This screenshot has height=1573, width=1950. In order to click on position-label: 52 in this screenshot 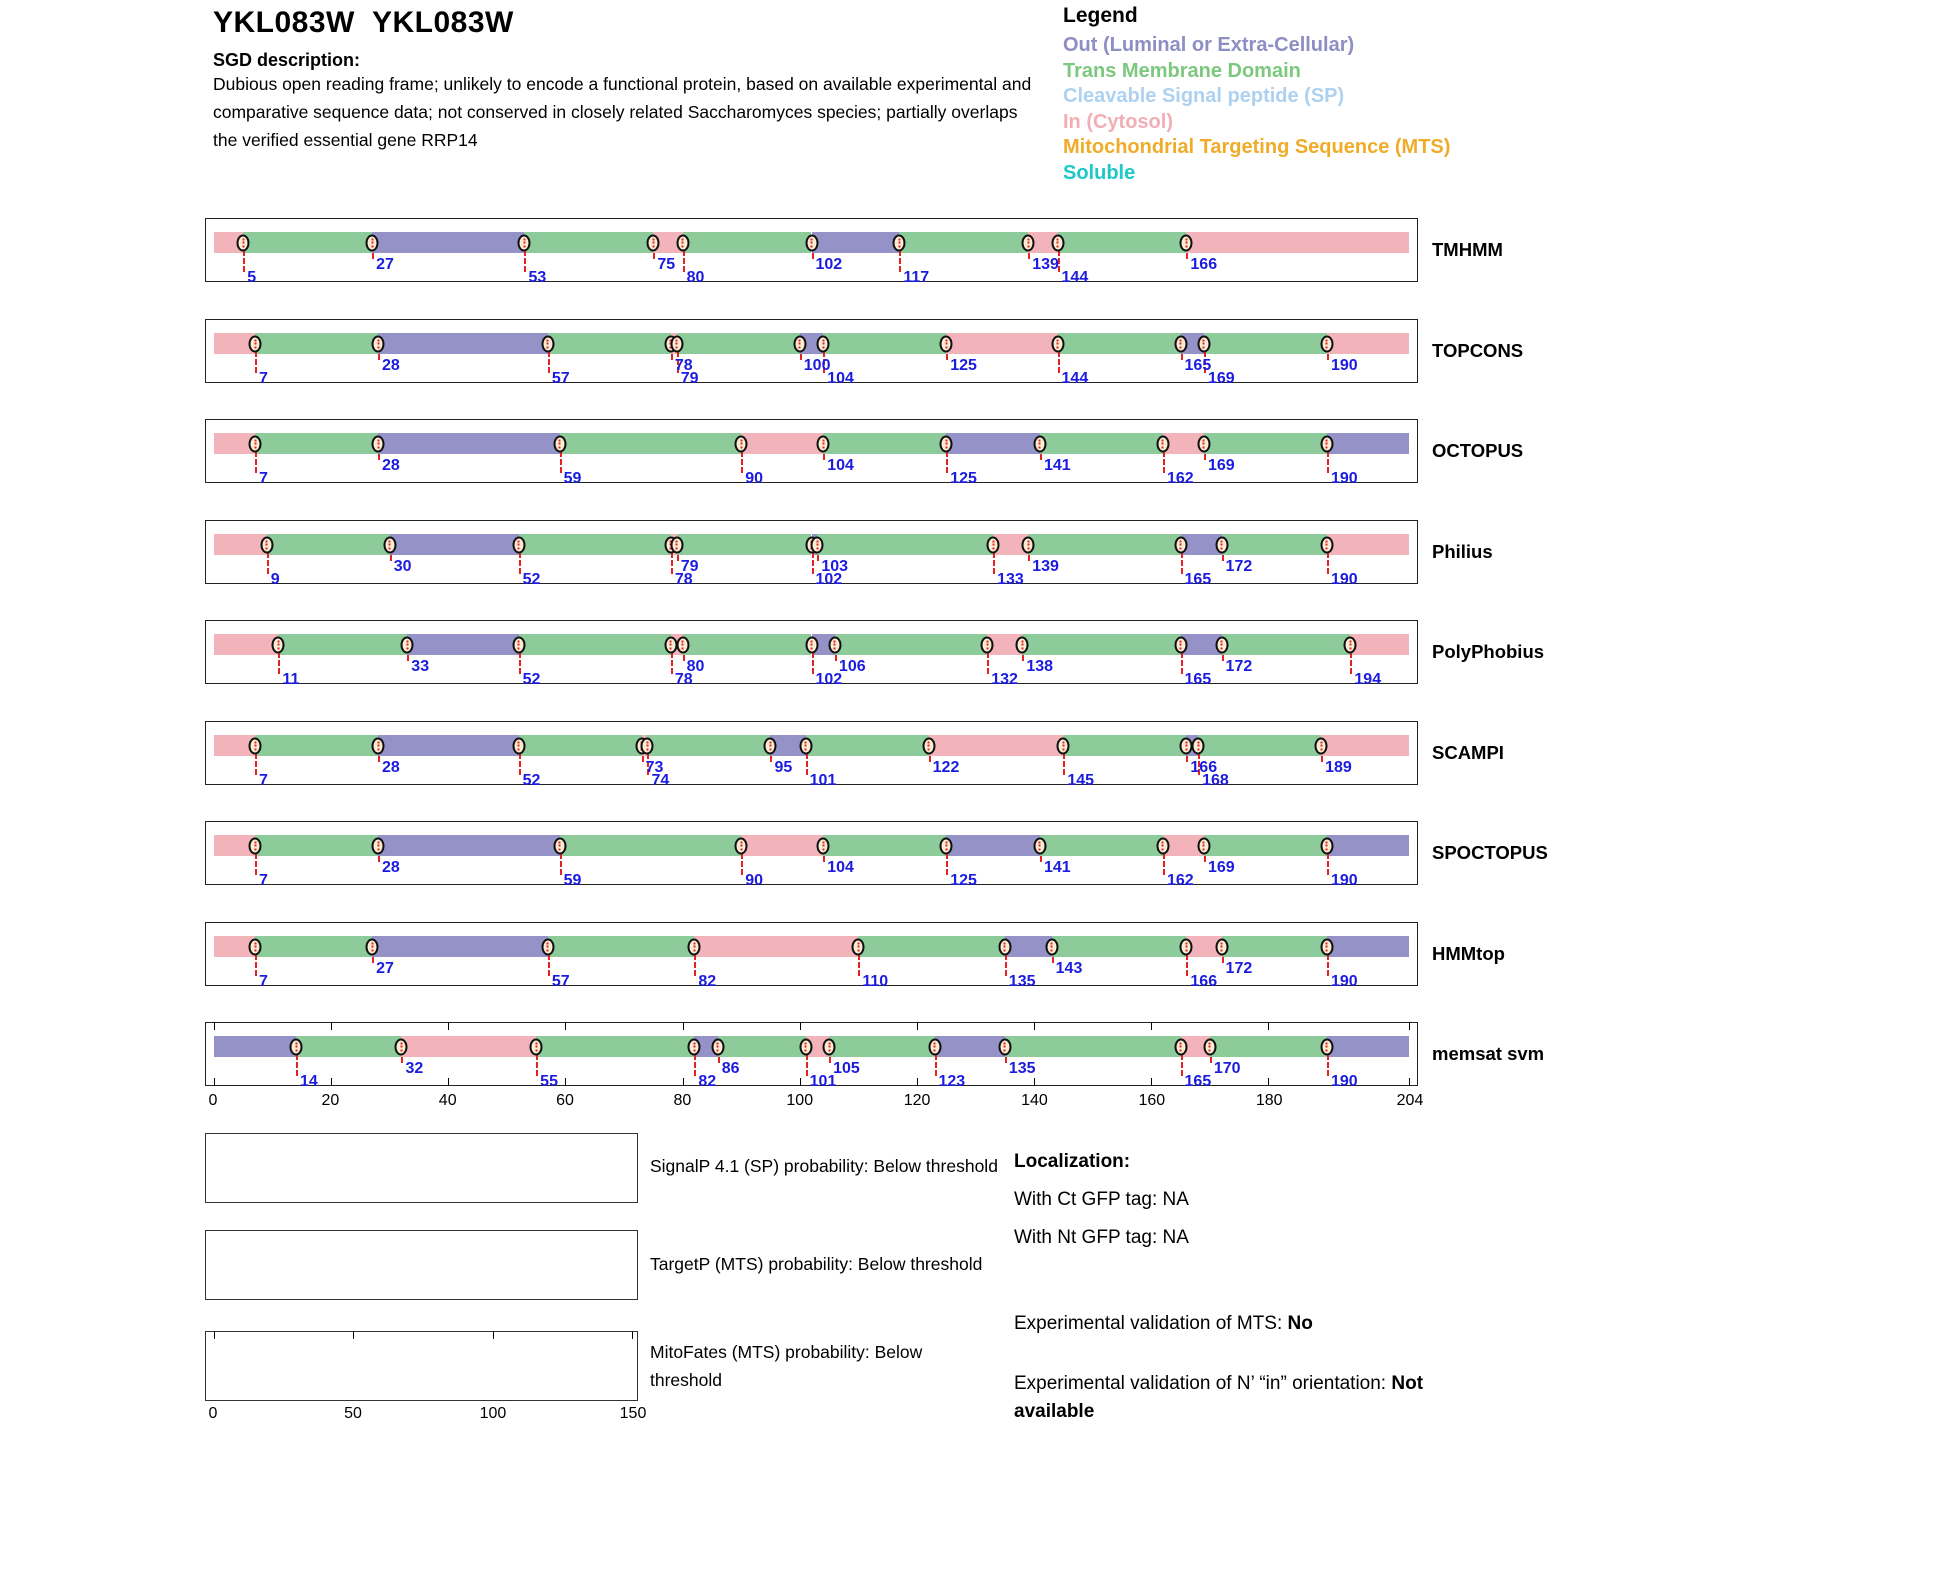, I will do `click(531, 679)`.